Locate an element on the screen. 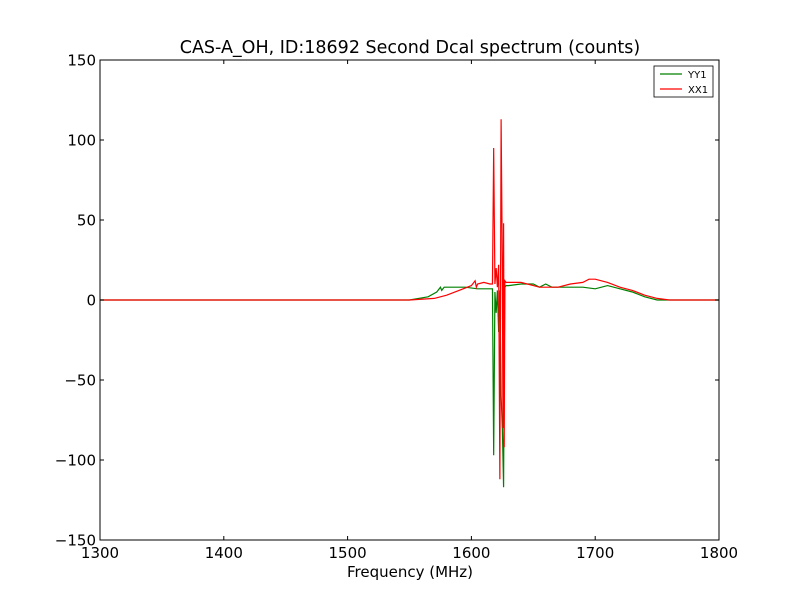 Image resolution: width=800 pixels, height=604 pixels. x-tick-label: 1800 is located at coordinates (719, 553).